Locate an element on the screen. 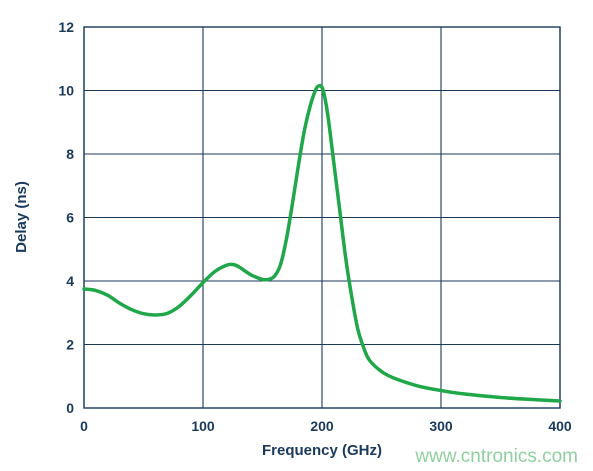 The image size is (593, 471). x-axis-ticks: 0 100 200 300 400 is located at coordinates (326, 426).